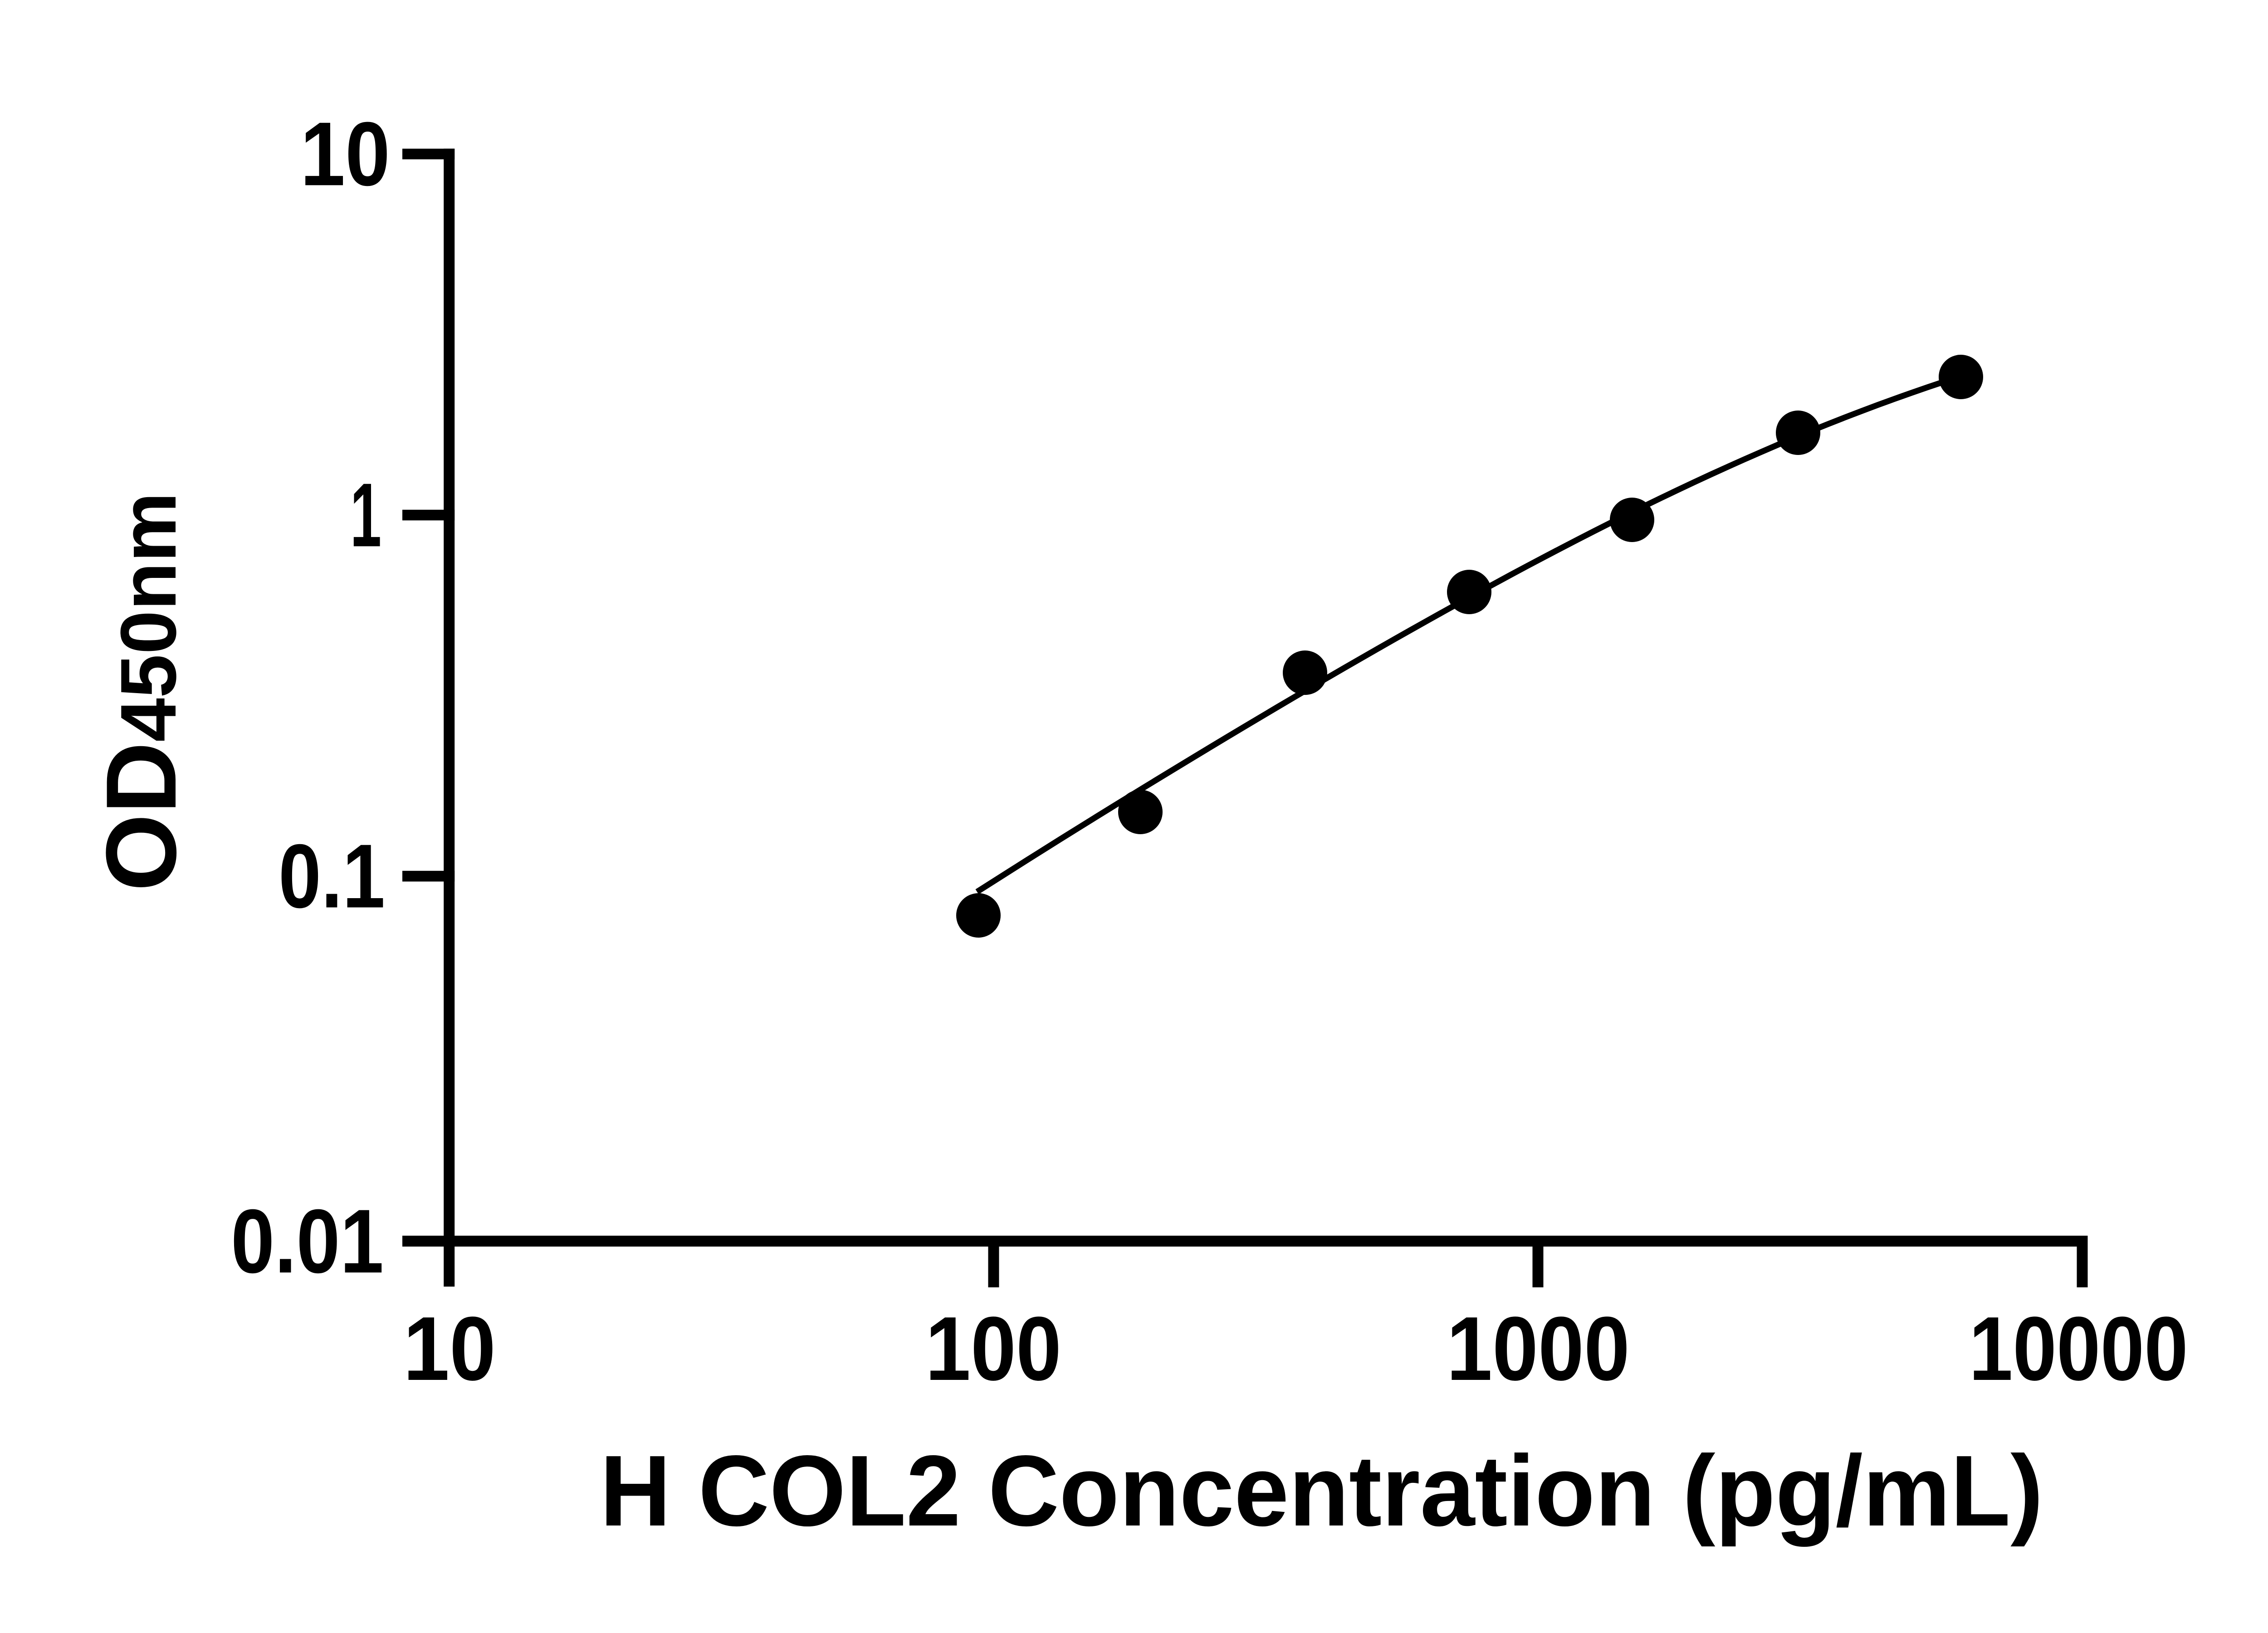 The width and height of the screenshot is (2268, 1633). I want to click on svg-text: 1, so click(366, 515).